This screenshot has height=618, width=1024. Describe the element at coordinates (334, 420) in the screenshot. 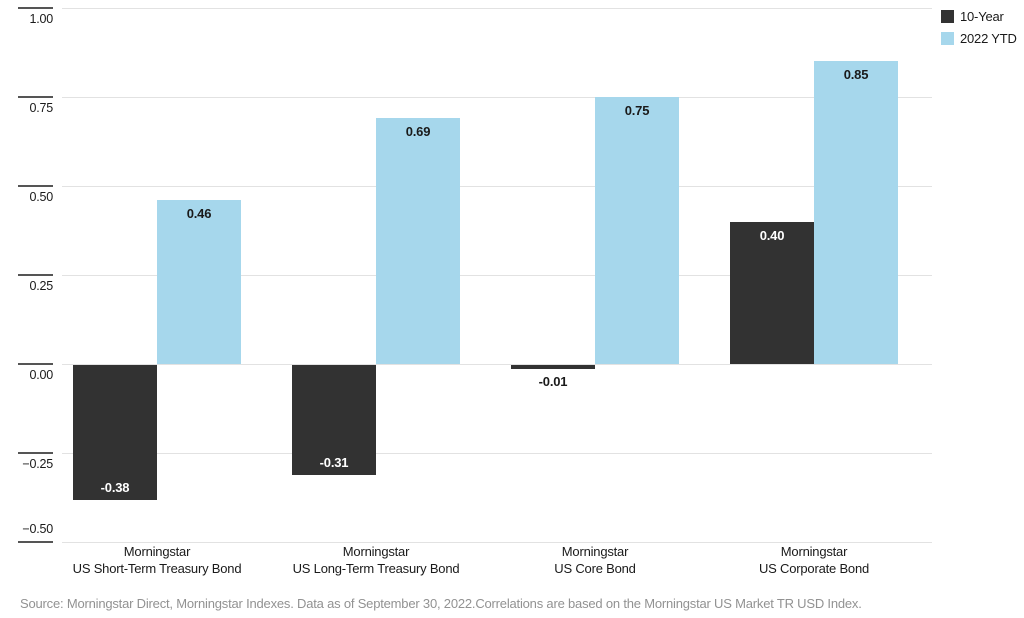

I see `bar-series0-cat1` at that location.